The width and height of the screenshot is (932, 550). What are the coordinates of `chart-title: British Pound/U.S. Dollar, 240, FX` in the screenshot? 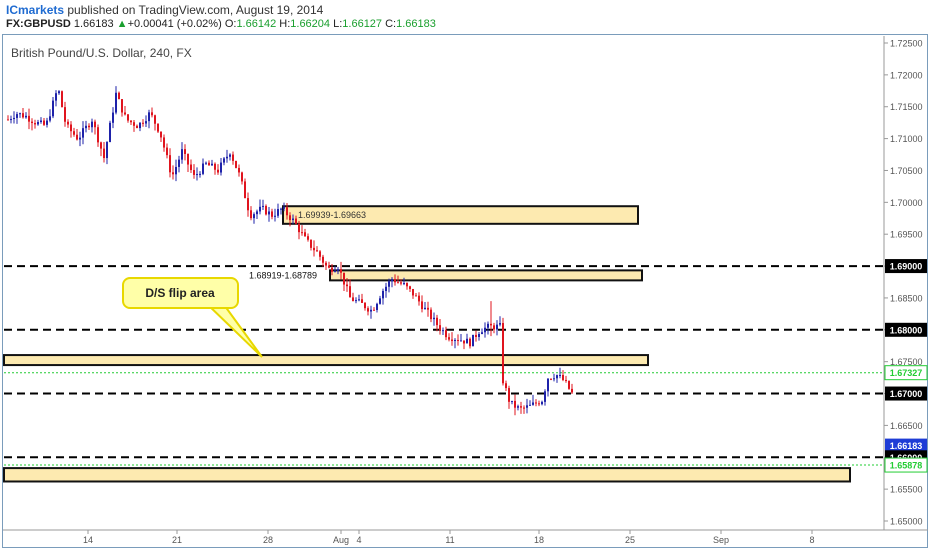 It's located at (101, 53).